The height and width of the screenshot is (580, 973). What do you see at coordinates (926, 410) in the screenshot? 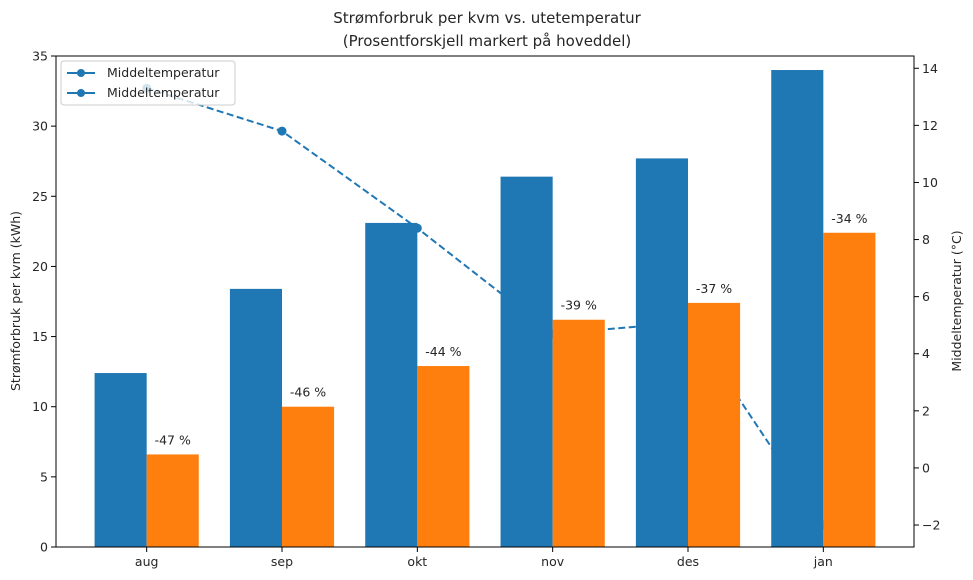
I see `y2-tick-label: 2` at bounding box center [926, 410].